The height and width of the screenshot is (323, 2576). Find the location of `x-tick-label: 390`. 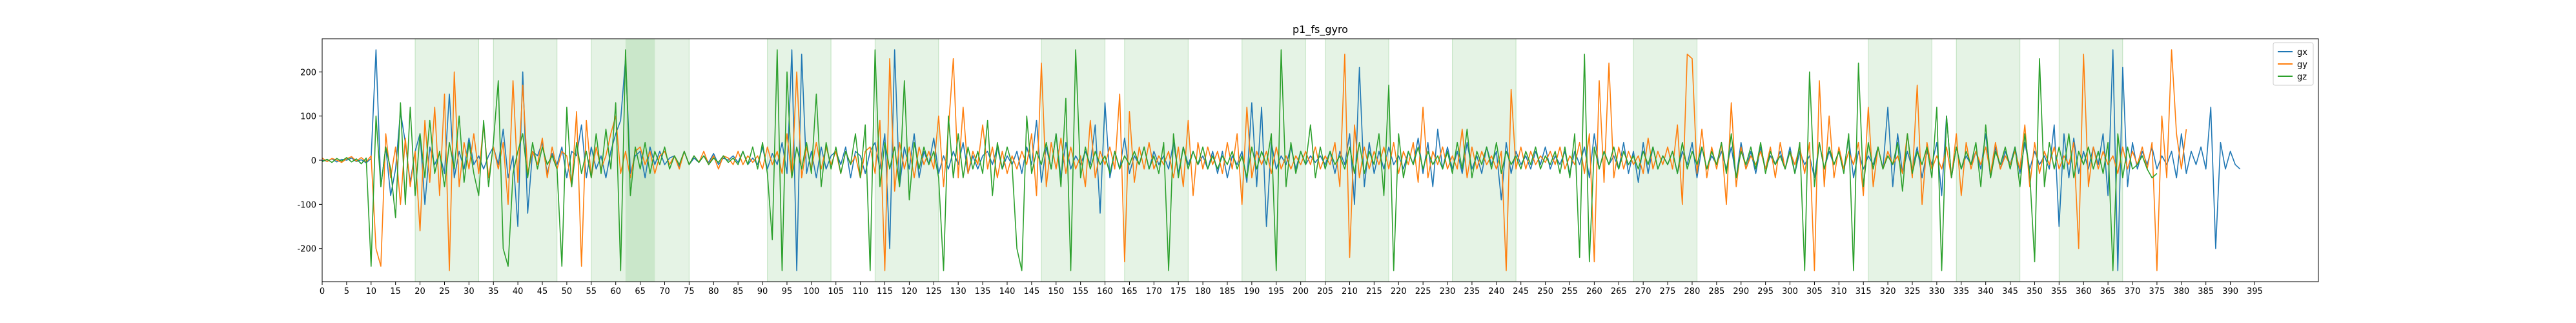

x-tick-label: 390 is located at coordinates (2230, 292).